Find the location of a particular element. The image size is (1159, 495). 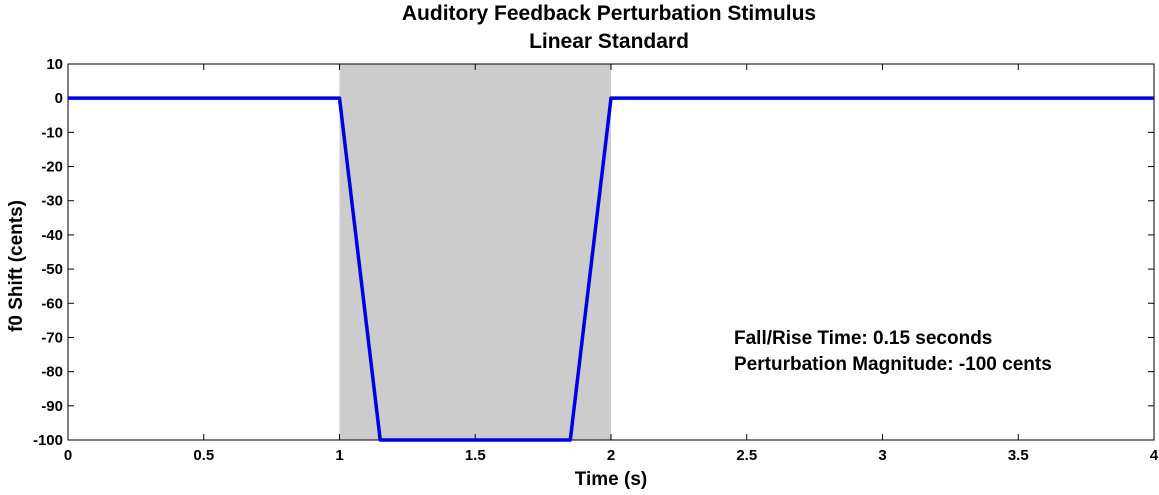

x-tick-label: 0 is located at coordinates (68, 455).